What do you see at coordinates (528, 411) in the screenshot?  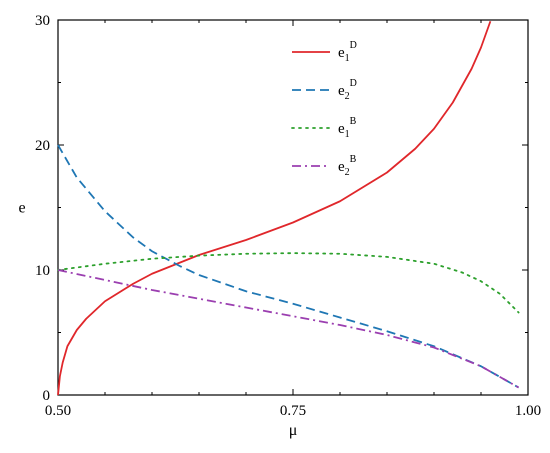 I see `x-tick-label: 1.00` at bounding box center [528, 411].